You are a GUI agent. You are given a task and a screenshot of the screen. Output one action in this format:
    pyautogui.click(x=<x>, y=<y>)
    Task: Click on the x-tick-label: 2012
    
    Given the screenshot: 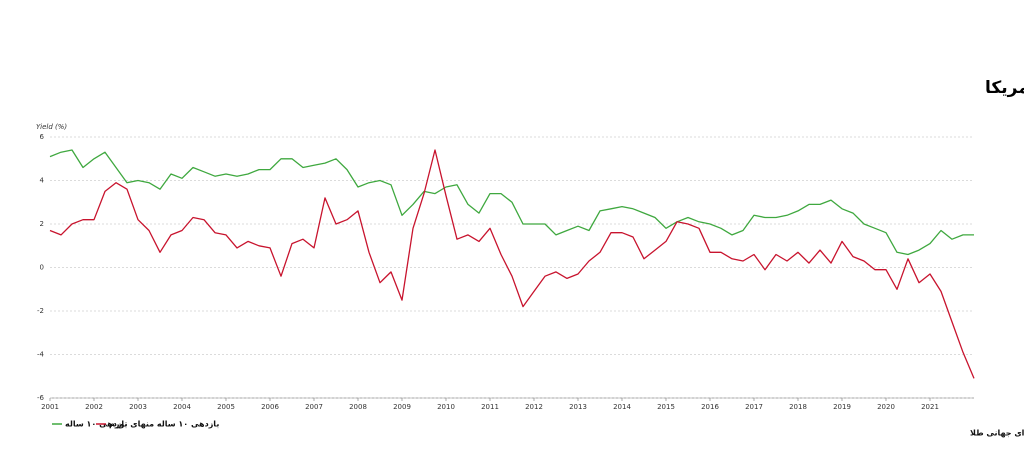 What is the action you would take?
    pyautogui.click(x=534, y=407)
    